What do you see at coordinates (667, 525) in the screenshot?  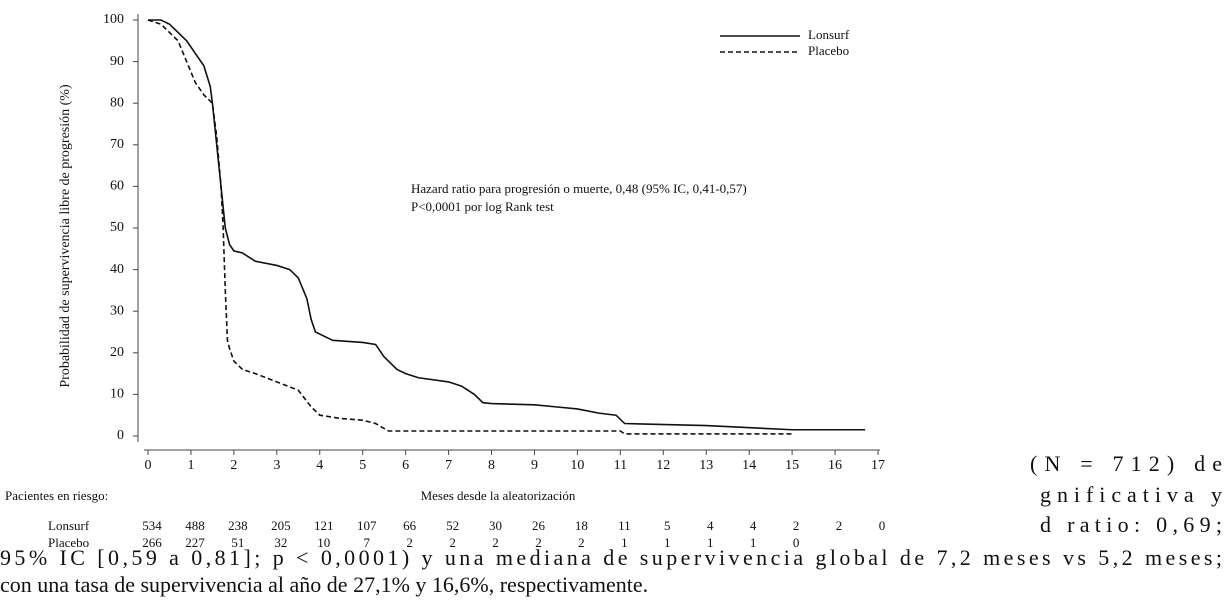 I see `risk-count: 5` at bounding box center [667, 525].